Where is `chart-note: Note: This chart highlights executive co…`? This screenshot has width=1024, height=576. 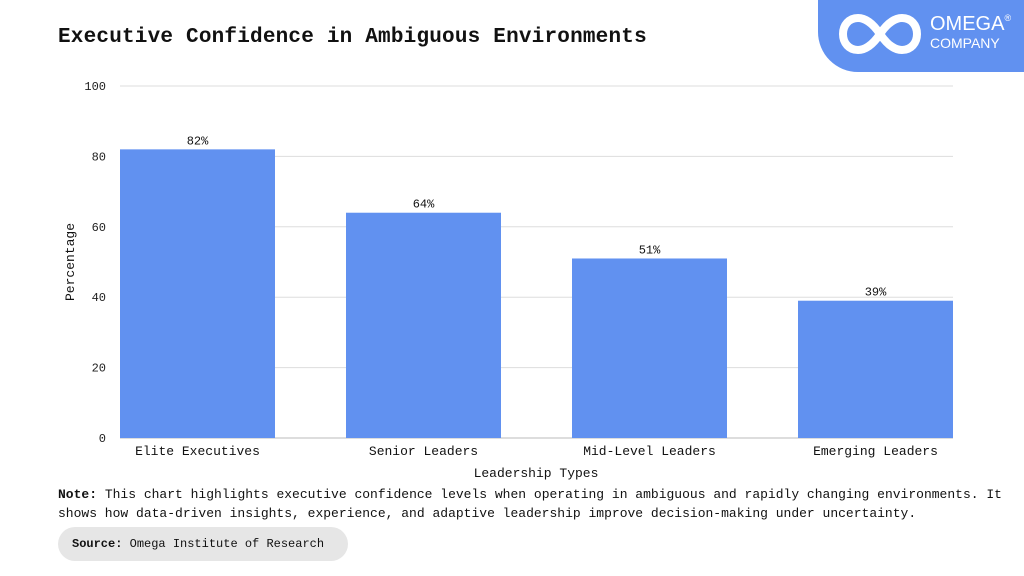
chart-note: Note: This chart highlights executive co… is located at coordinates (530, 504).